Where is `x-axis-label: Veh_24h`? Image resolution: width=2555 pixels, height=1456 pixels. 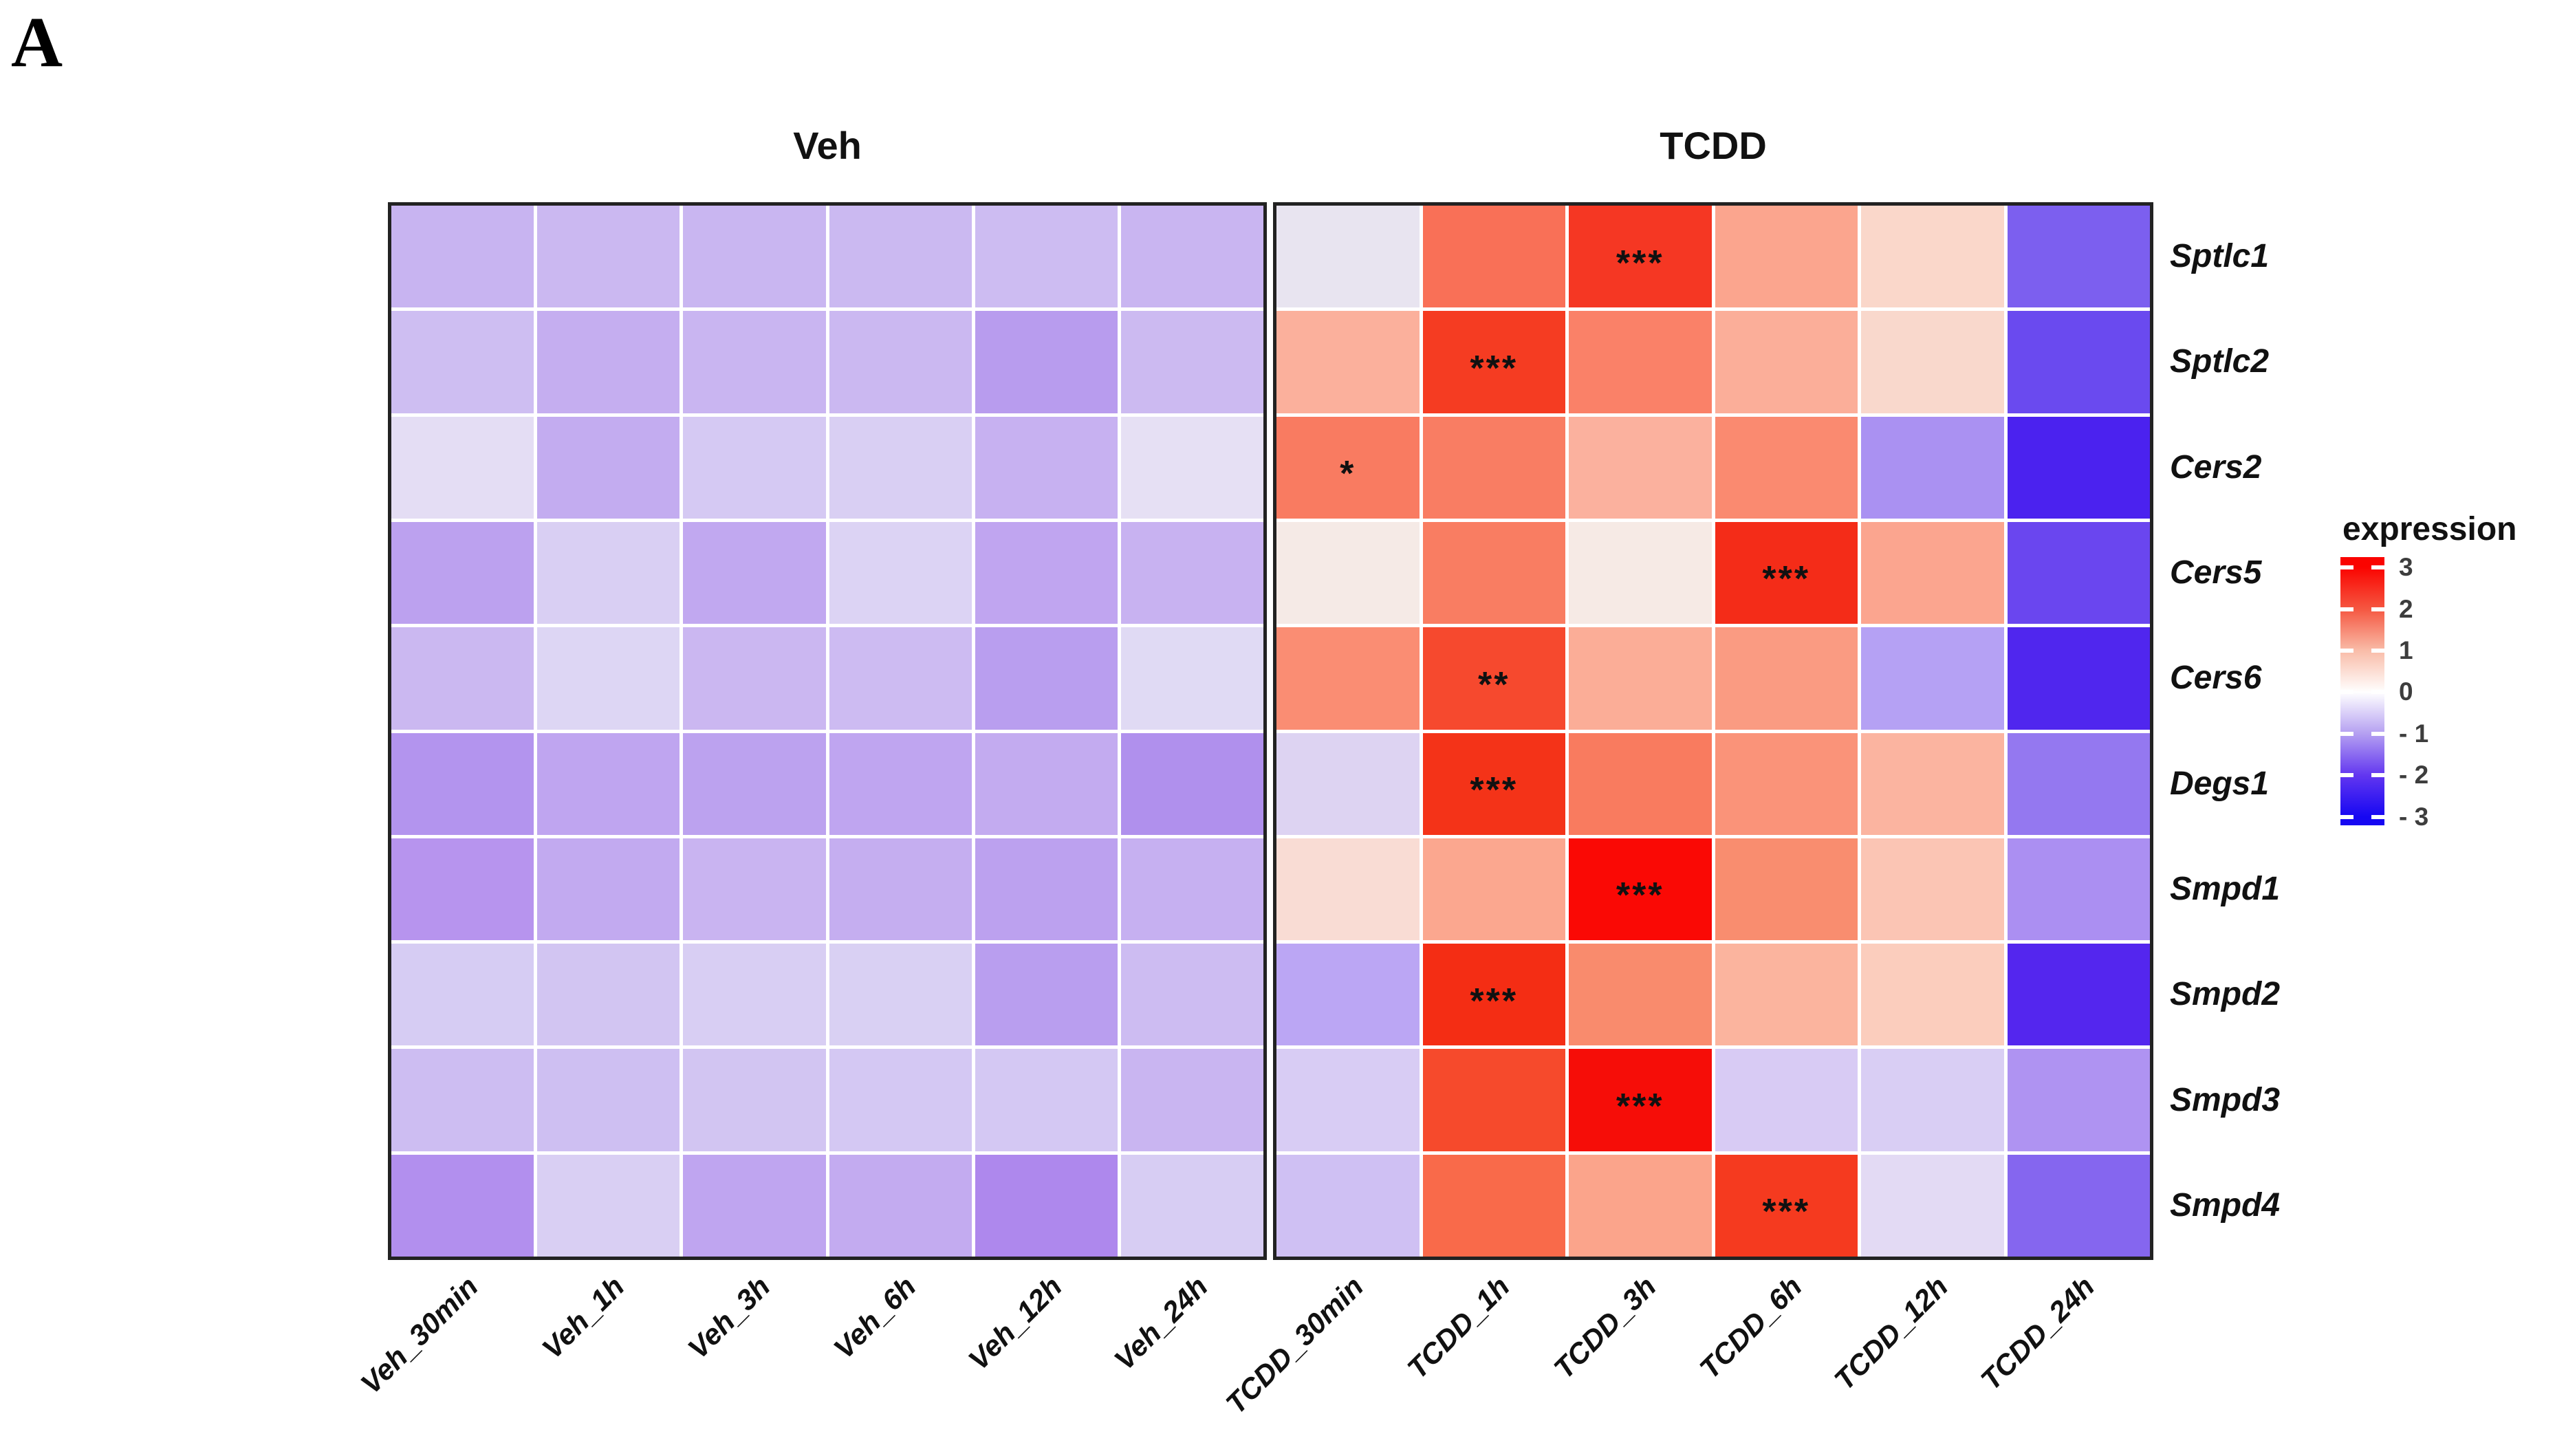 x-axis-label: Veh_24h is located at coordinates (1161, 1323).